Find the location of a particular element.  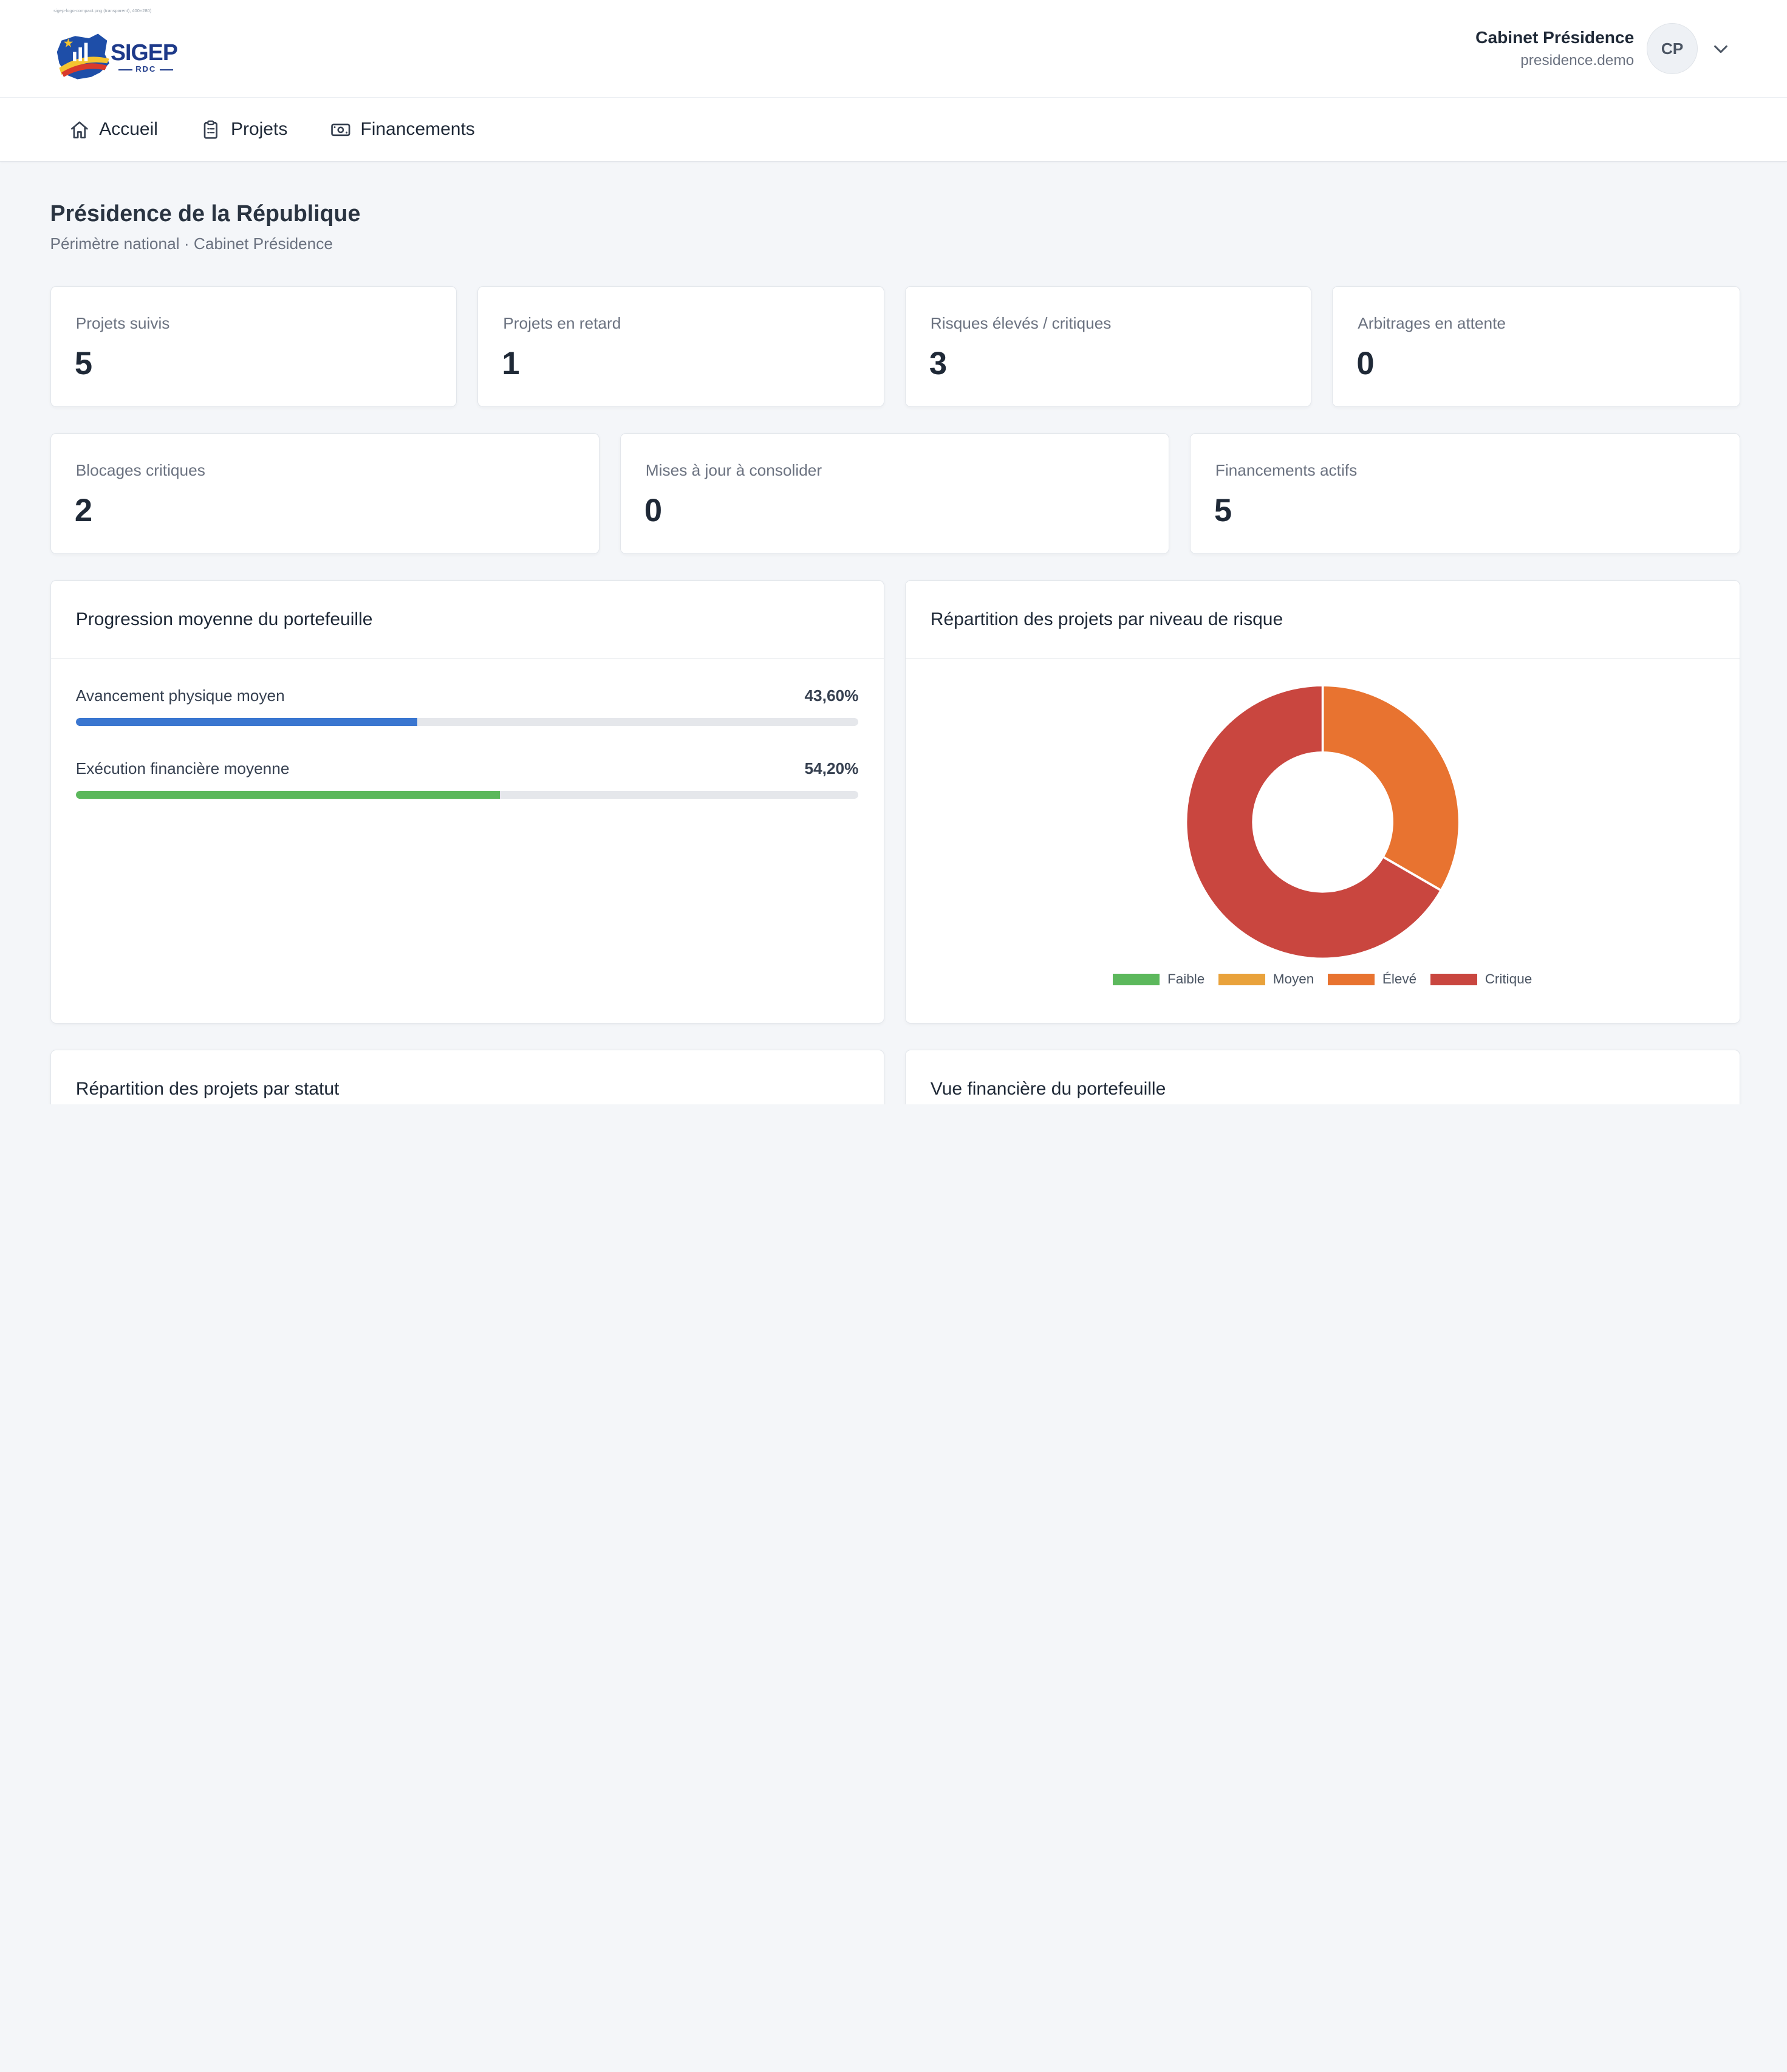

progress-value: 54,20% is located at coordinates (832, 768).